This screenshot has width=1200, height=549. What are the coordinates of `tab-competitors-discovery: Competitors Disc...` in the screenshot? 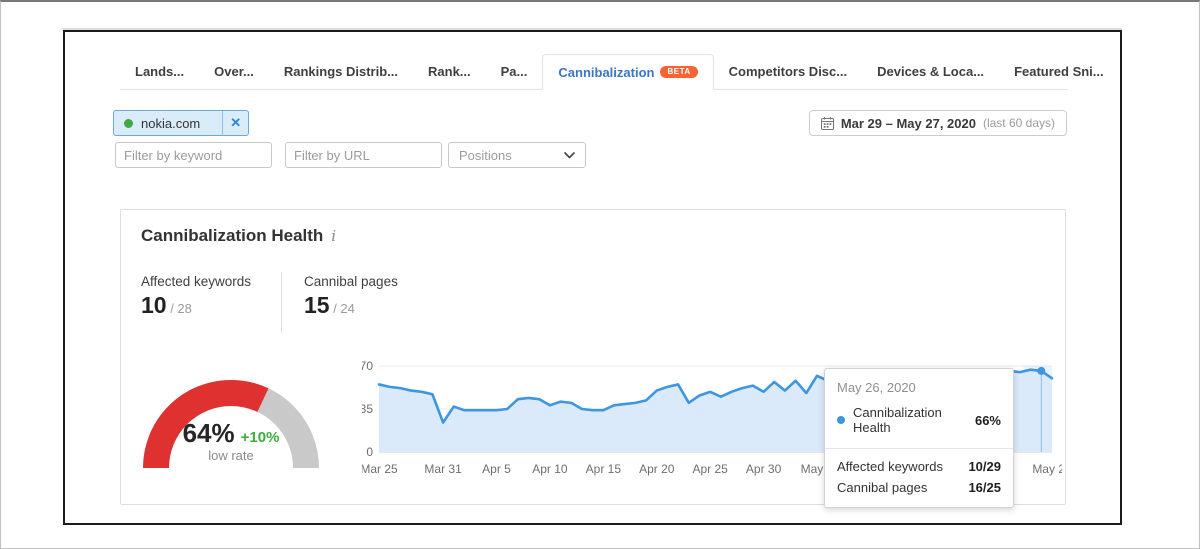 It's located at (788, 71).